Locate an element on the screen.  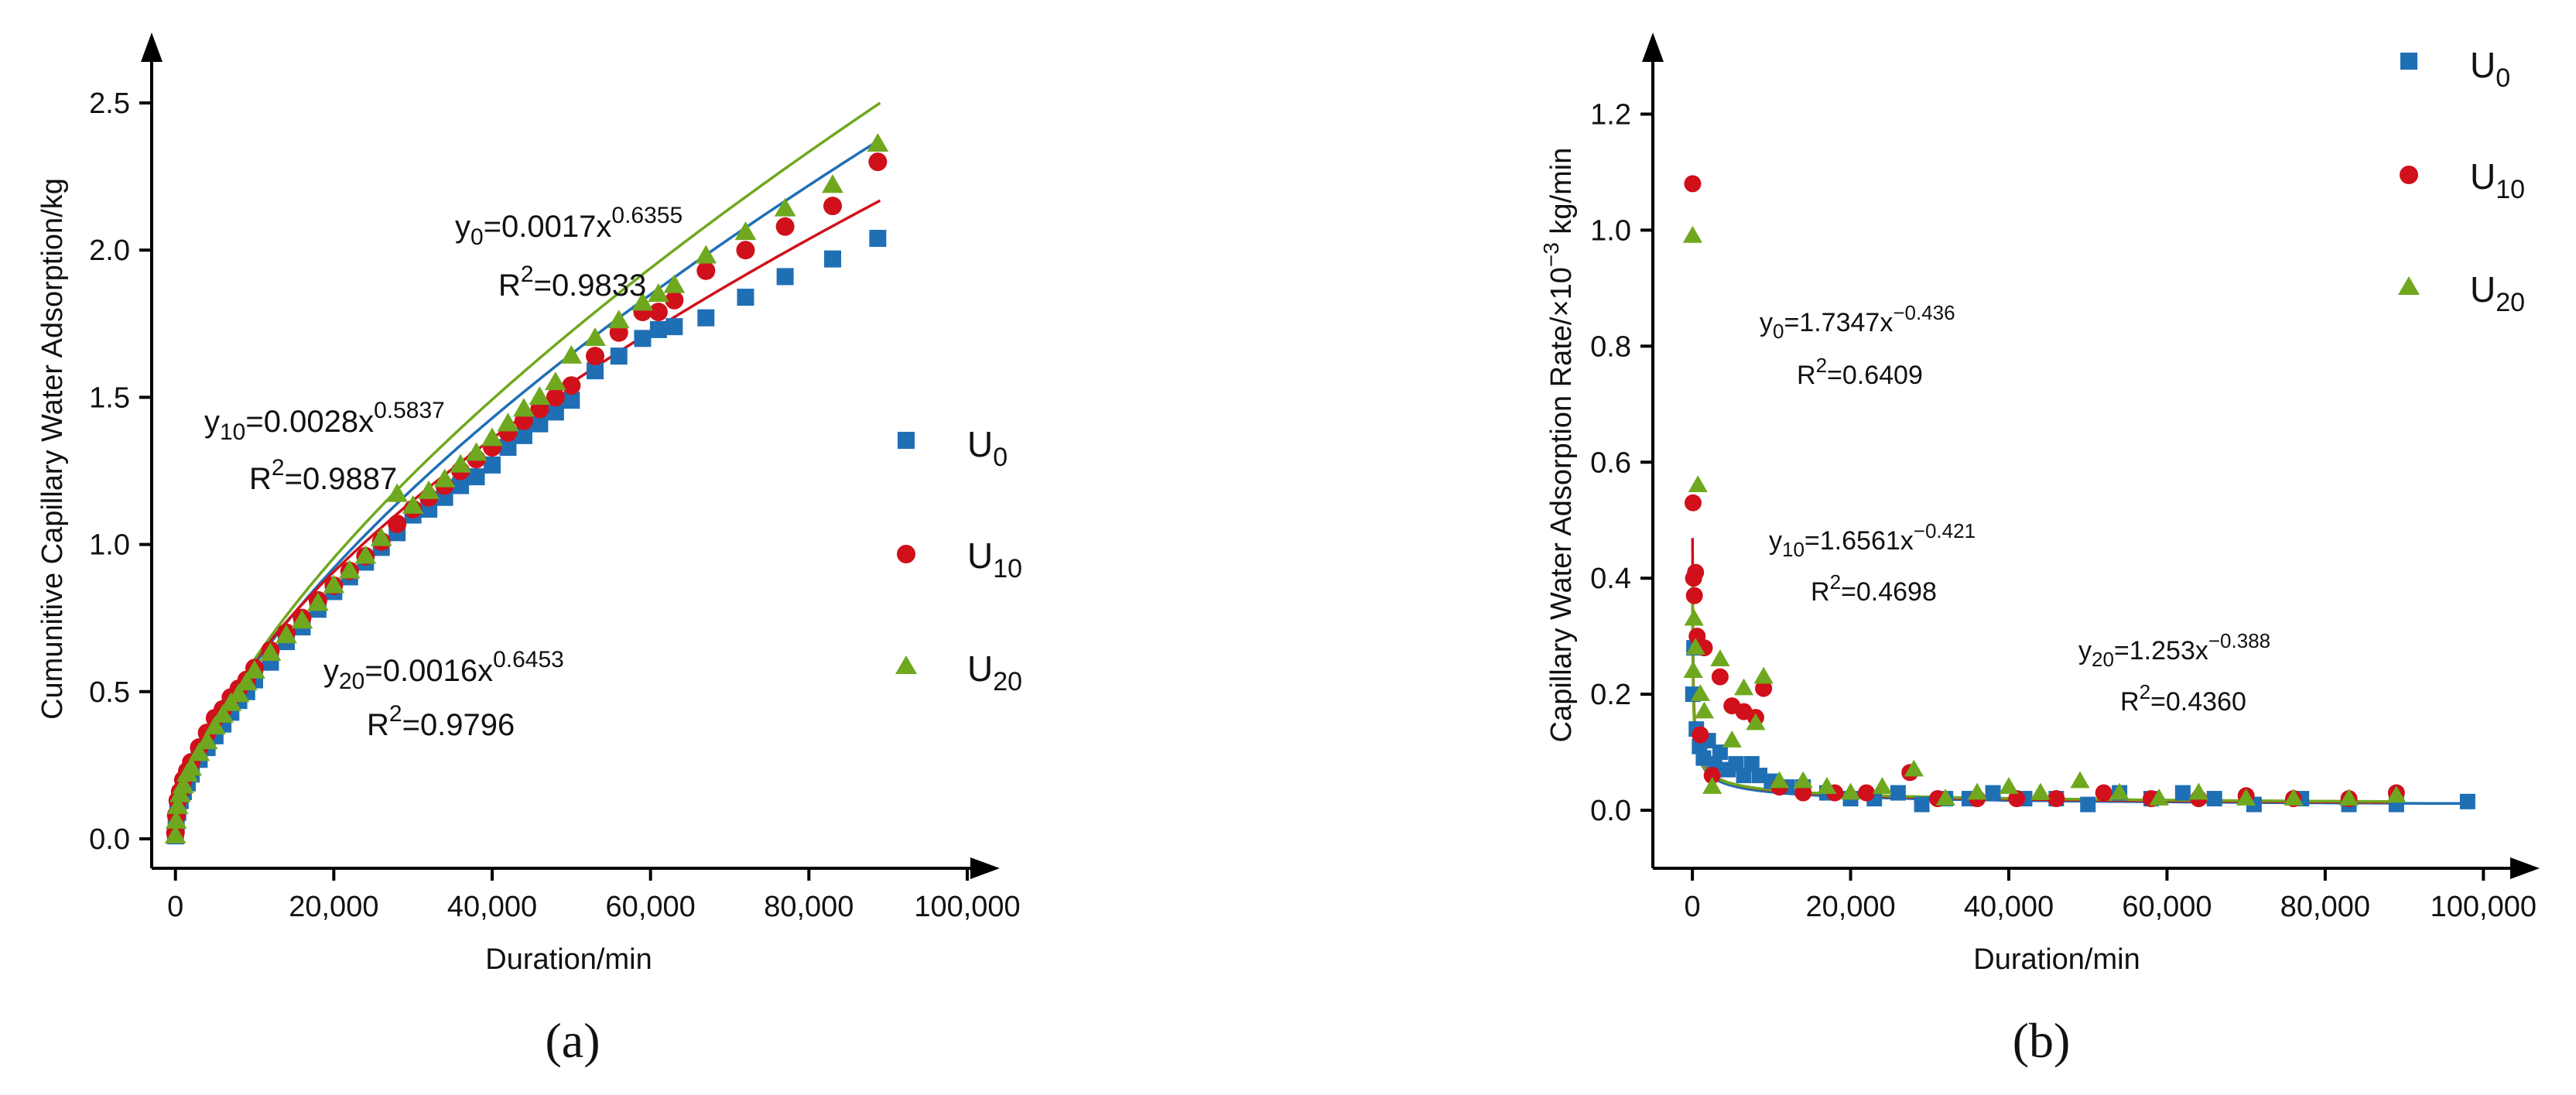
fit-equation-u0-b: y0=1.7347x−0.436 R2=0.6409 is located at coordinates (1857, 345).